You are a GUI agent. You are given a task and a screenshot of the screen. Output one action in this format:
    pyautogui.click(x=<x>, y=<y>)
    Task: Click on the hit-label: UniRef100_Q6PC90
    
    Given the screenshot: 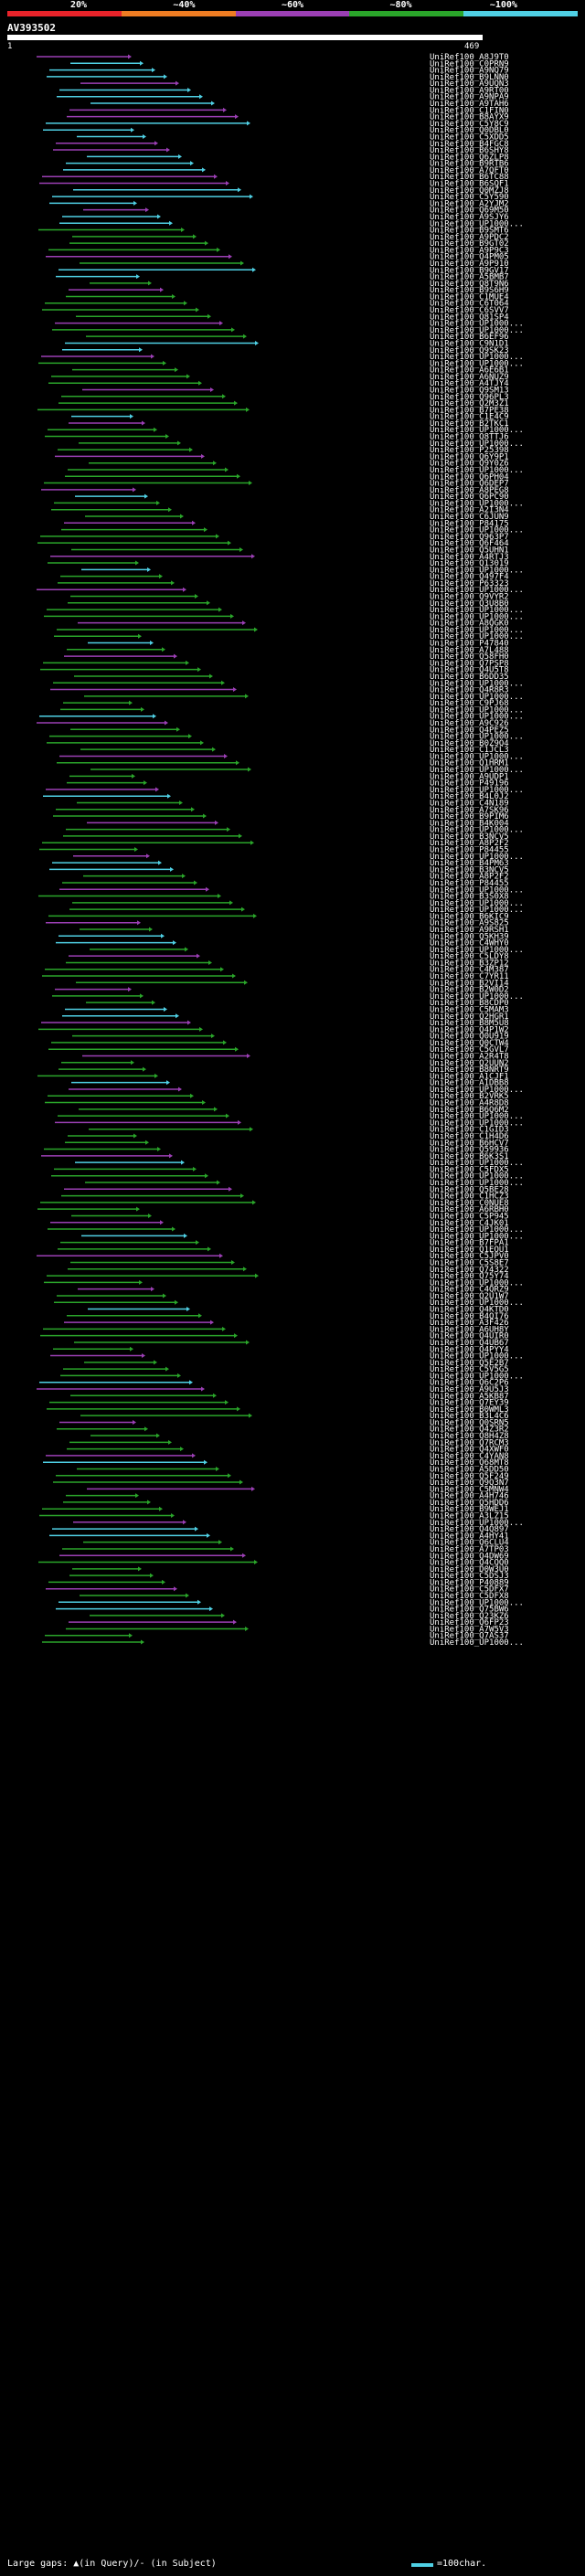 What is the action you would take?
    pyautogui.click(x=470, y=497)
    